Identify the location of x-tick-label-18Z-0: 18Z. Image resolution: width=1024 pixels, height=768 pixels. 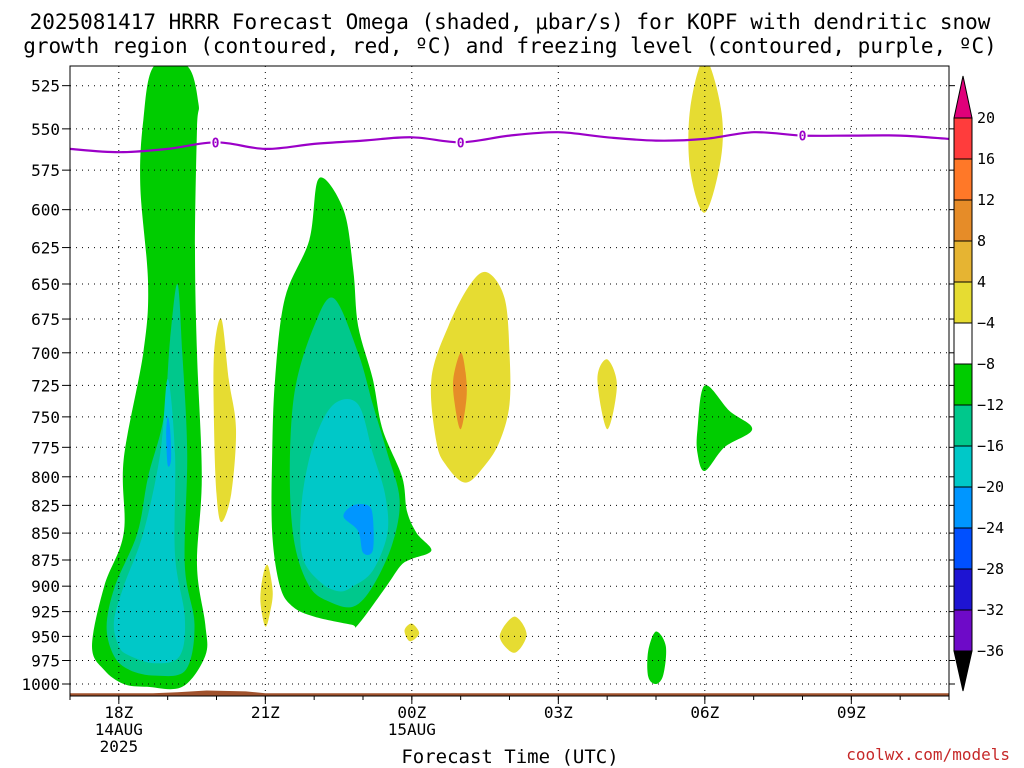
(118, 712).